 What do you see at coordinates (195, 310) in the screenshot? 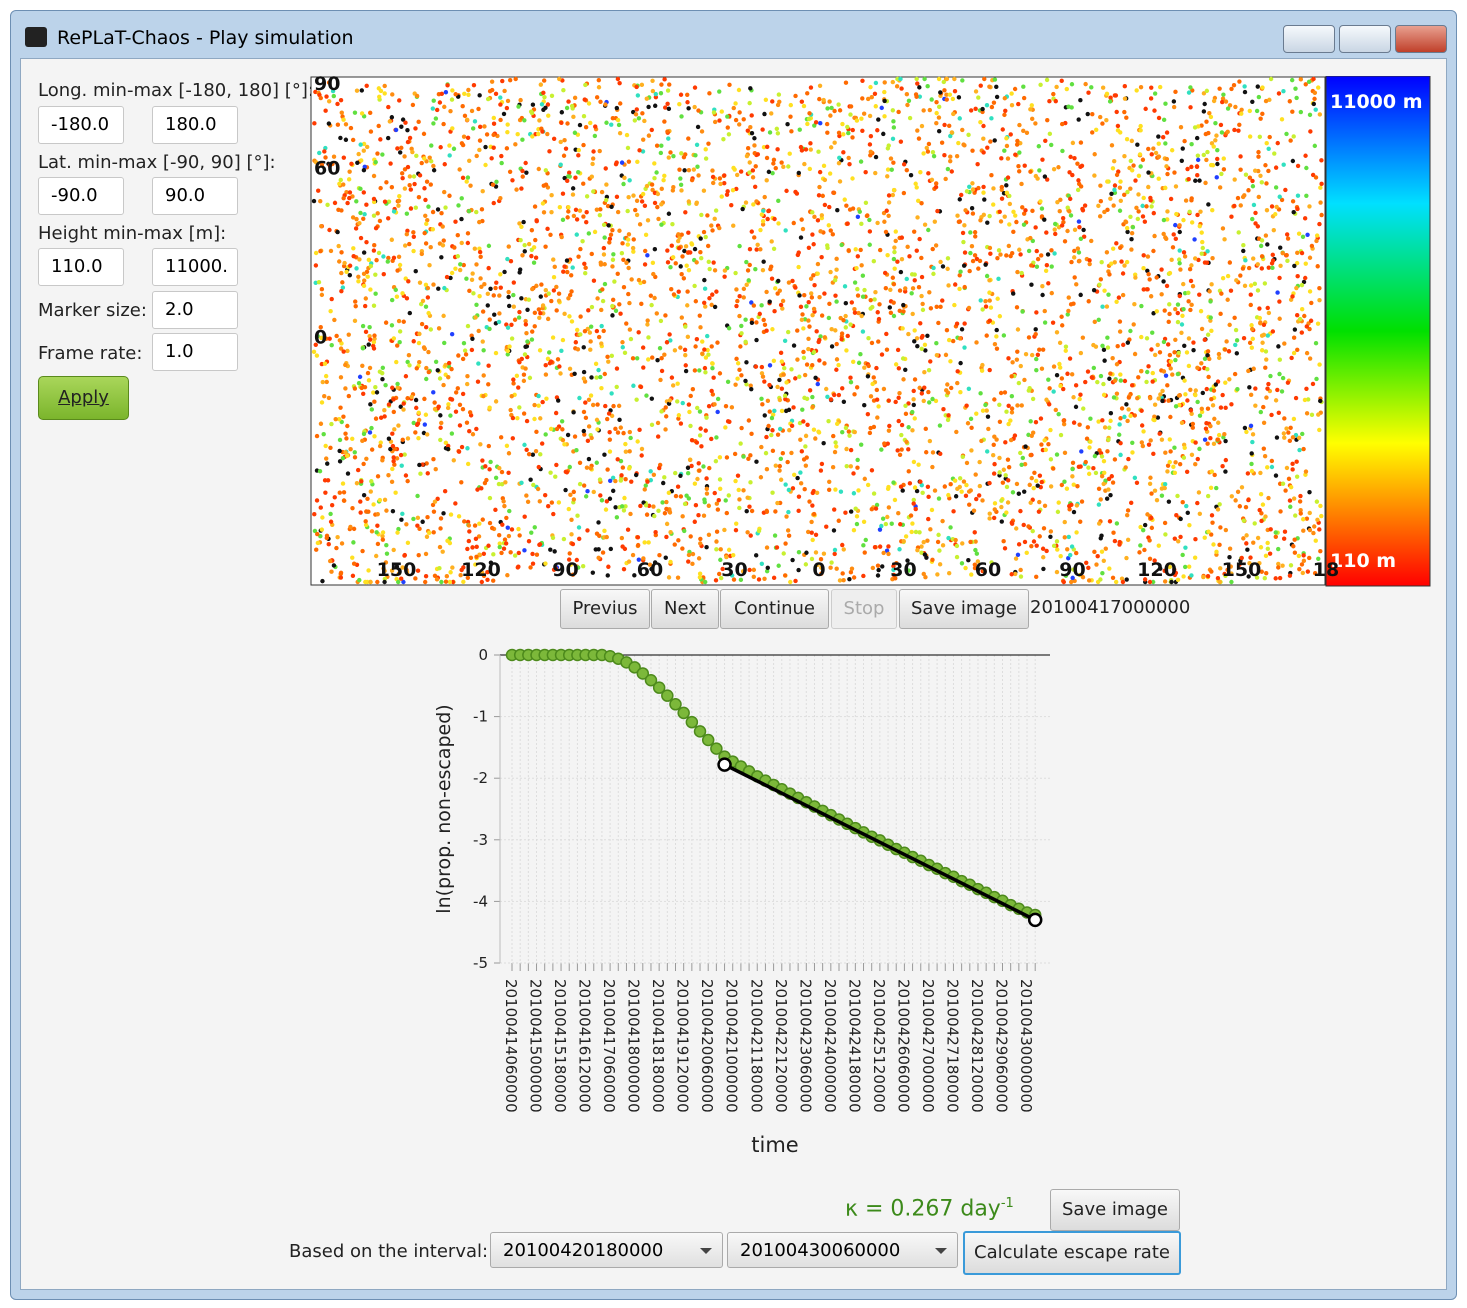
I see `text-field: 2.0` at bounding box center [195, 310].